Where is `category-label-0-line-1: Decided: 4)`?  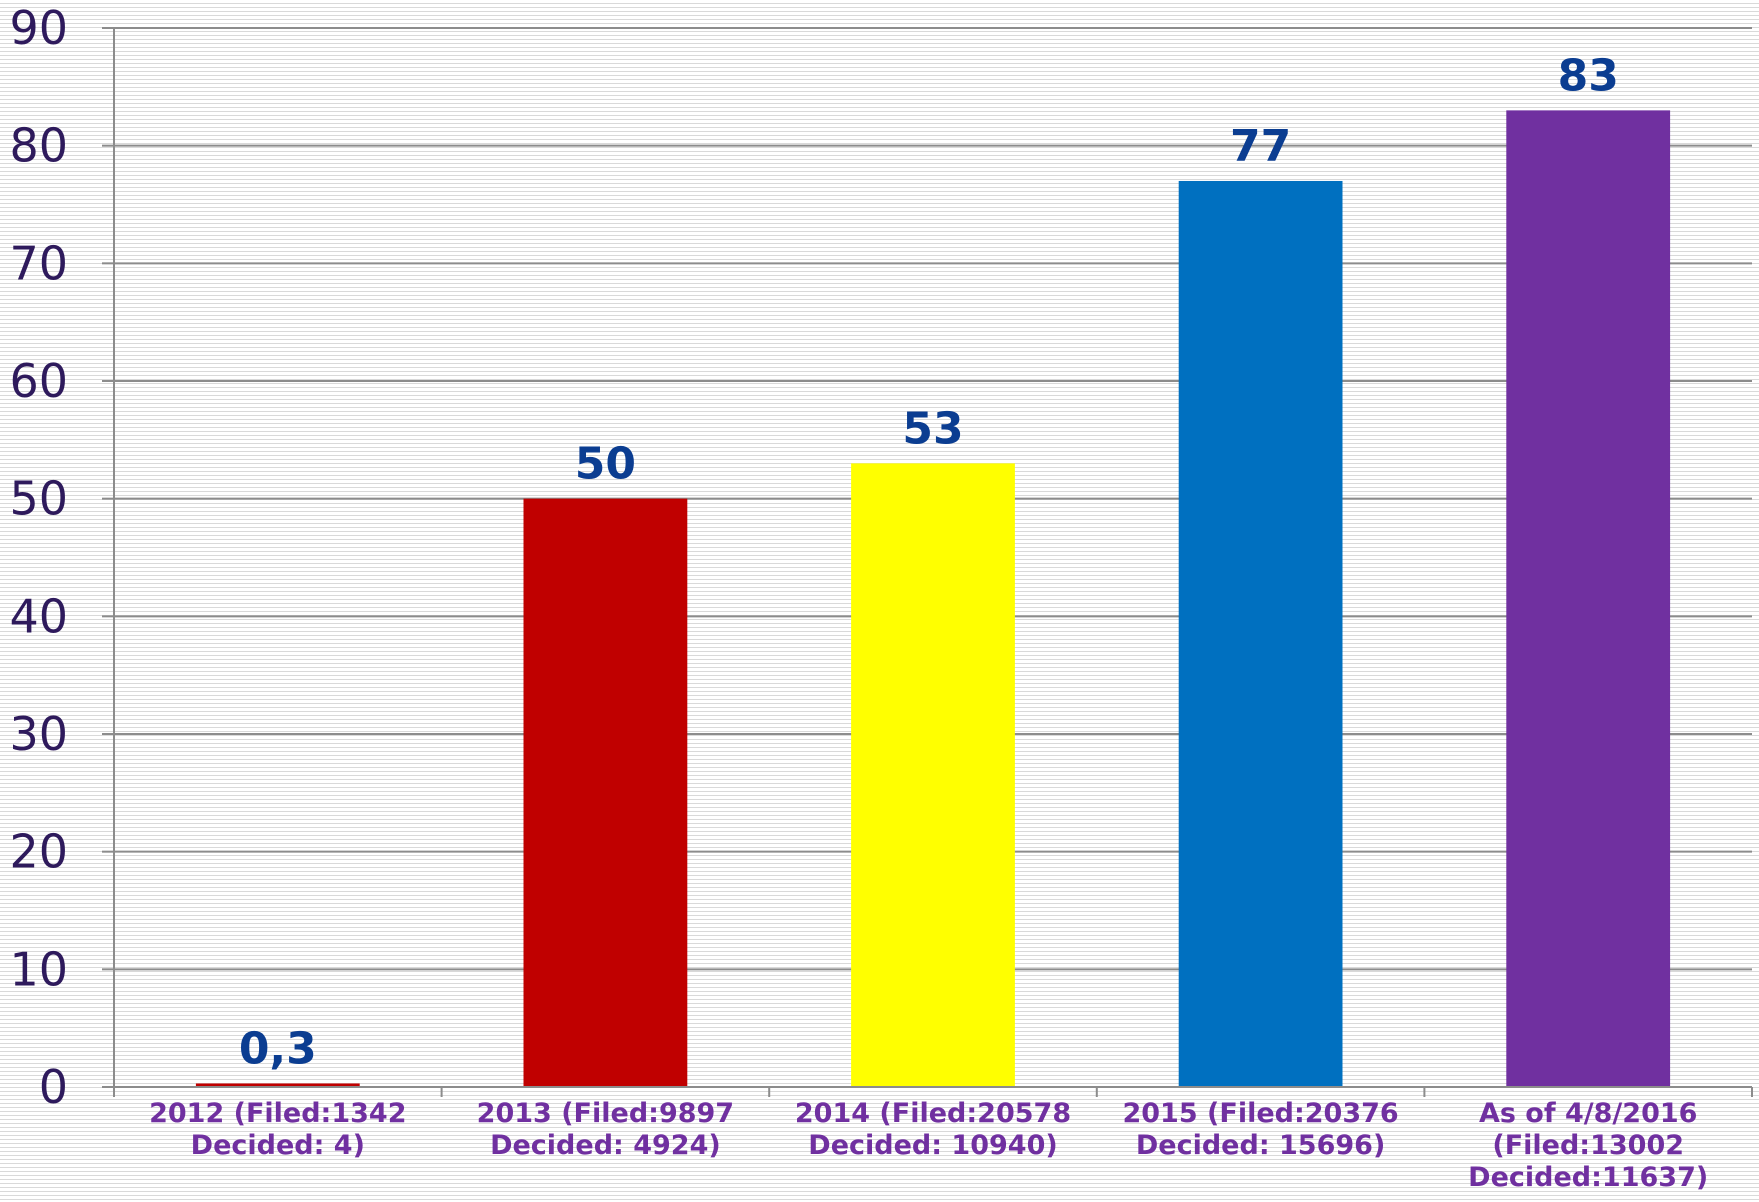
category-label-0-line-1: Decided: 4) is located at coordinates (278, 1145).